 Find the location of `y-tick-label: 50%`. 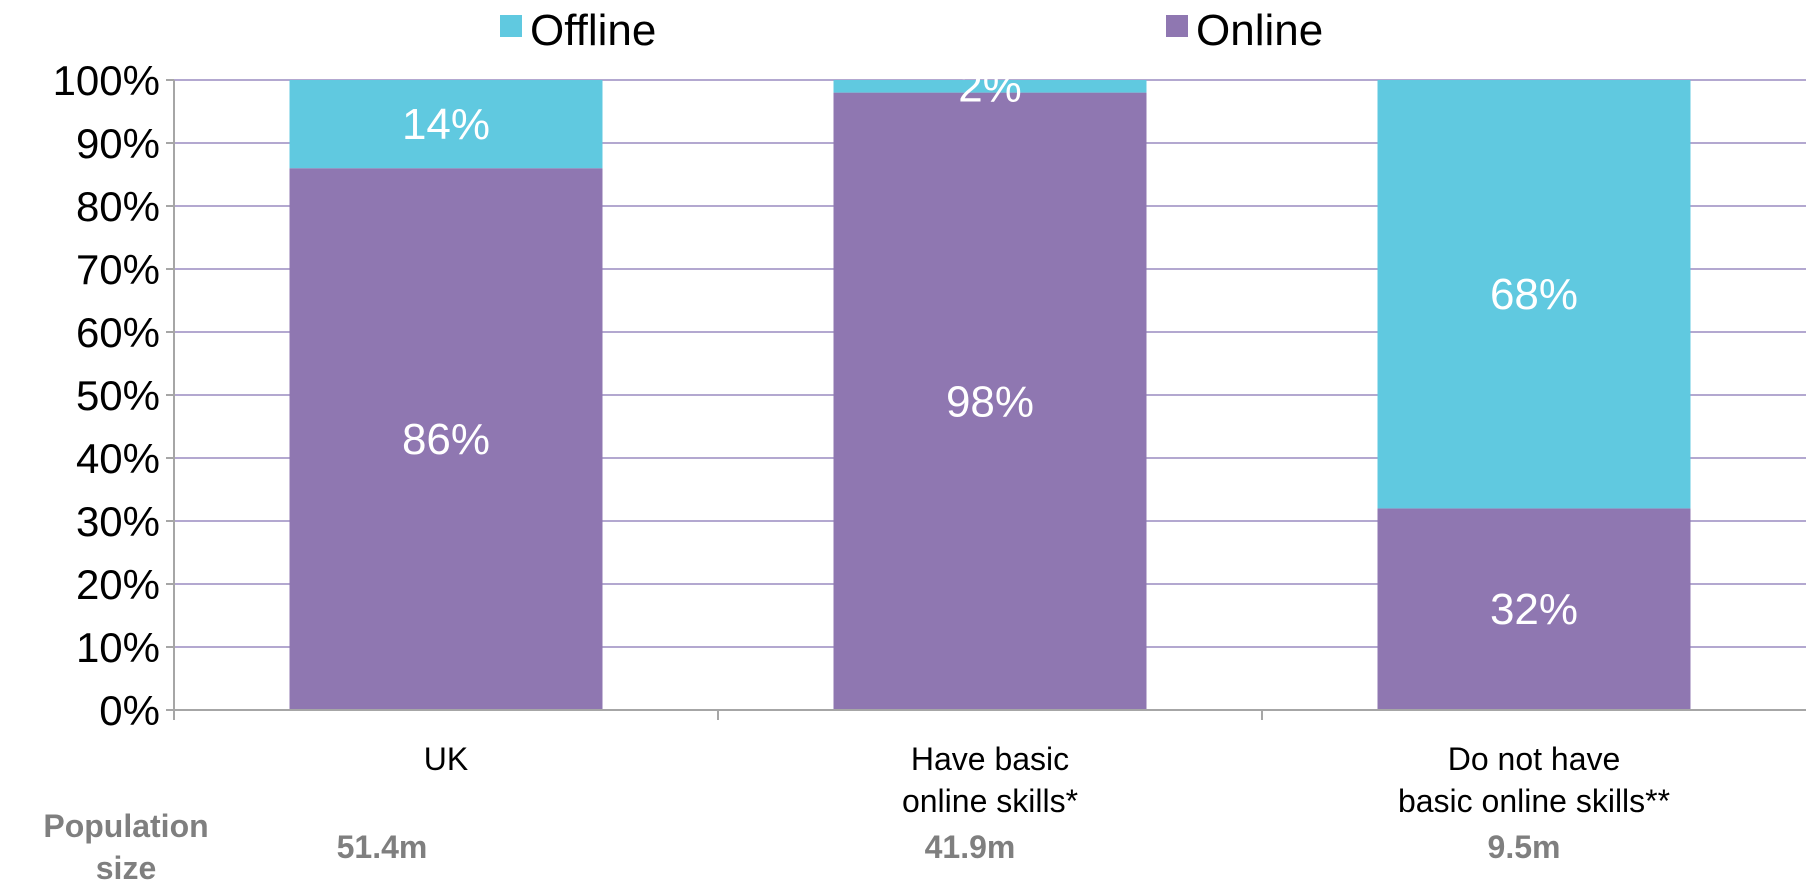

y-tick-label: 50% is located at coordinates (118, 395).